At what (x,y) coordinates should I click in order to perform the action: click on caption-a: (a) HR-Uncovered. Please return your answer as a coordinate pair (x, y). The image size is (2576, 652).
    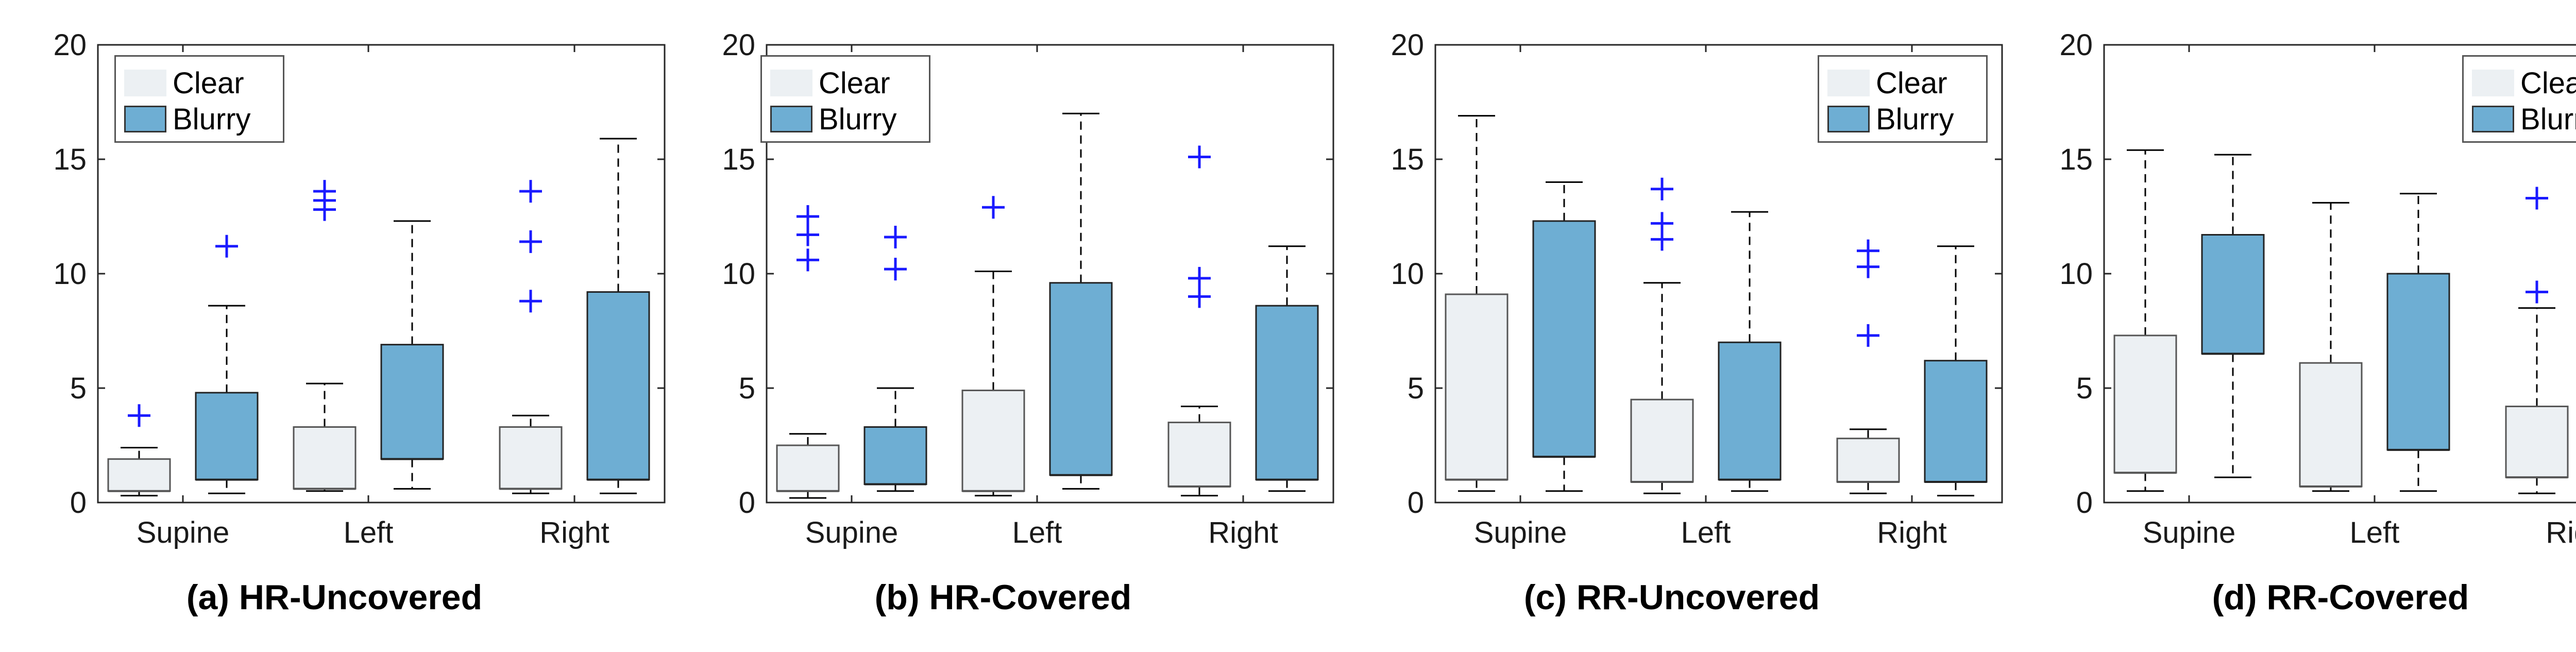
    Looking at the image, I should click on (334, 597).